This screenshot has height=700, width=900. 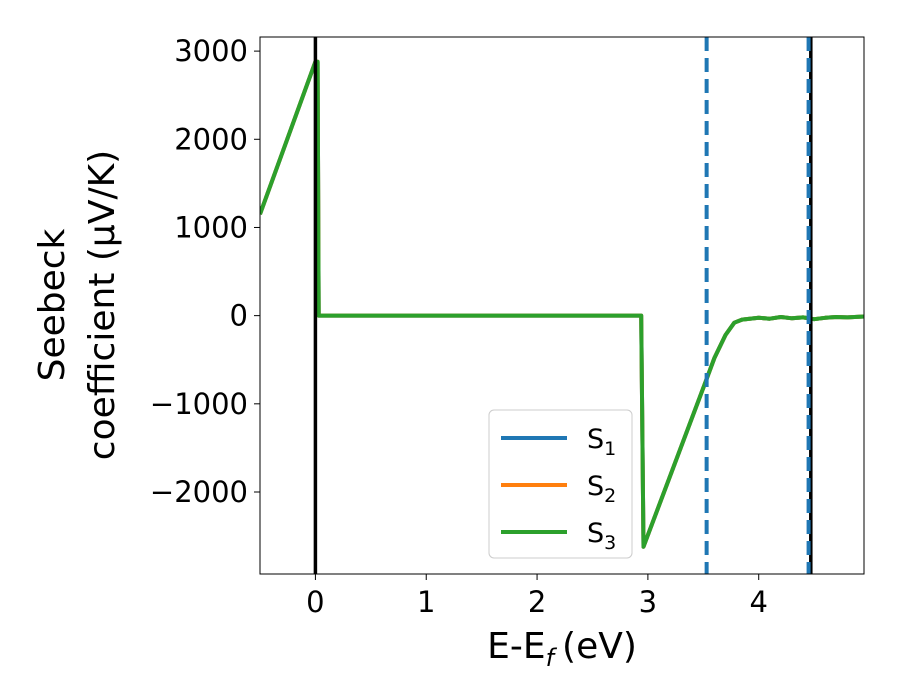 I want to click on x-tick-label: 3, so click(x=648, y=602).